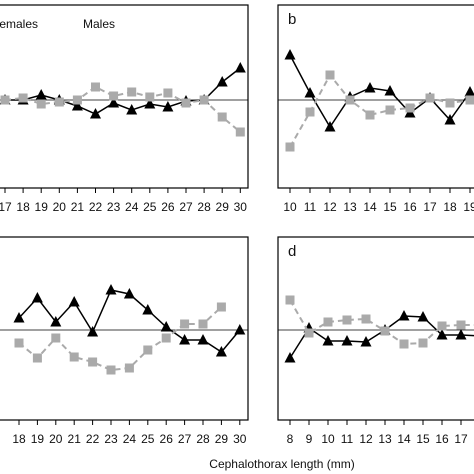 Image resolution: width=474 pixels, height=474 pixels. Describe the element at coordinates (290, 207) in the screenshot. I see `x-tick-label: 10` at that location.